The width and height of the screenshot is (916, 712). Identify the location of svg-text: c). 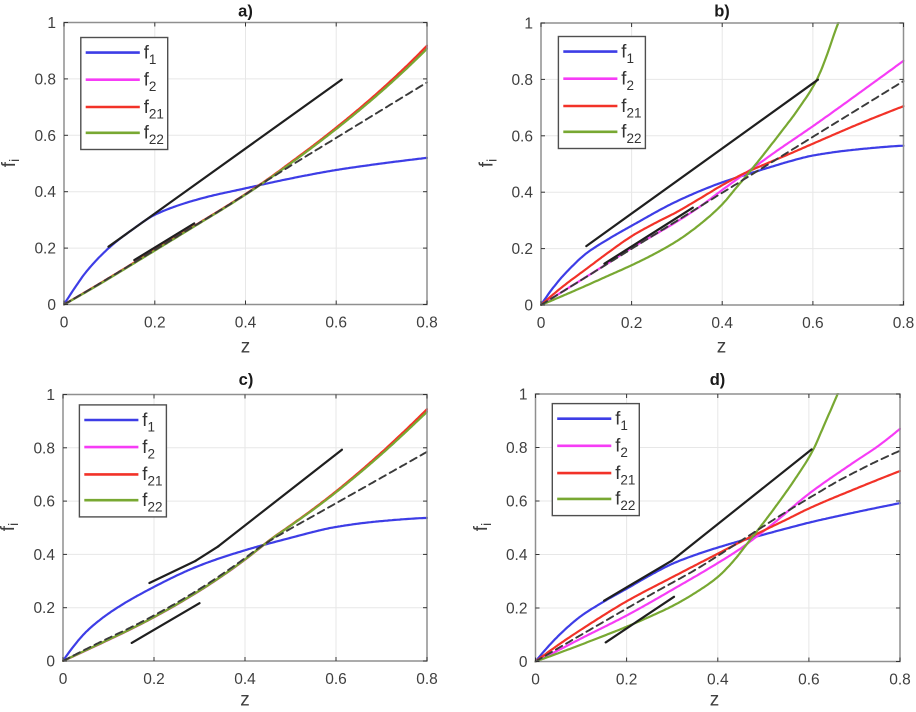
(246, 380).